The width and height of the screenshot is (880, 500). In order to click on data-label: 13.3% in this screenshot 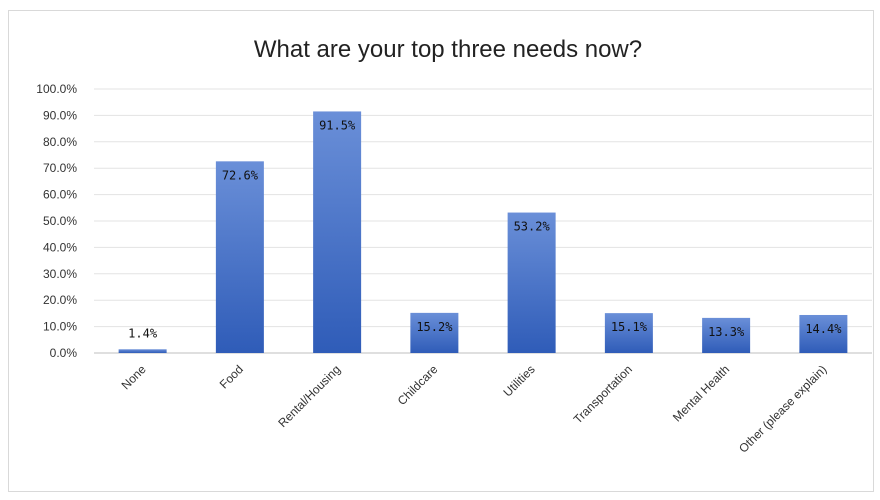, I will do `click(726, 332)`.